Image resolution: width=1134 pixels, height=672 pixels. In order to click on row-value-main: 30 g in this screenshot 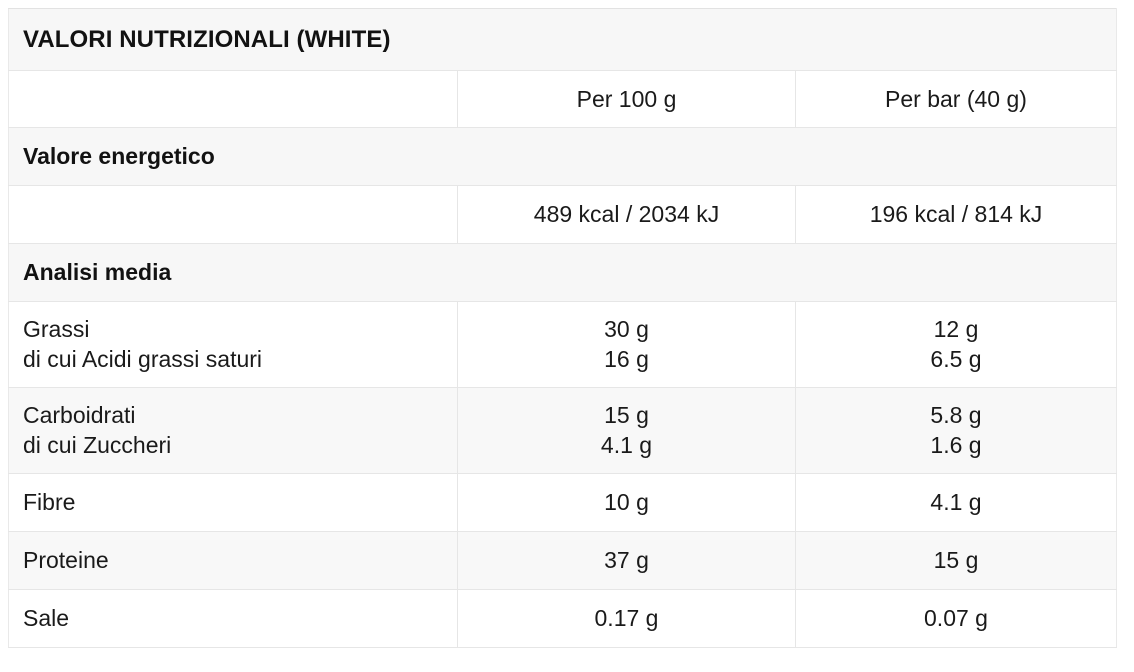, I will do `click(626, 328)`.